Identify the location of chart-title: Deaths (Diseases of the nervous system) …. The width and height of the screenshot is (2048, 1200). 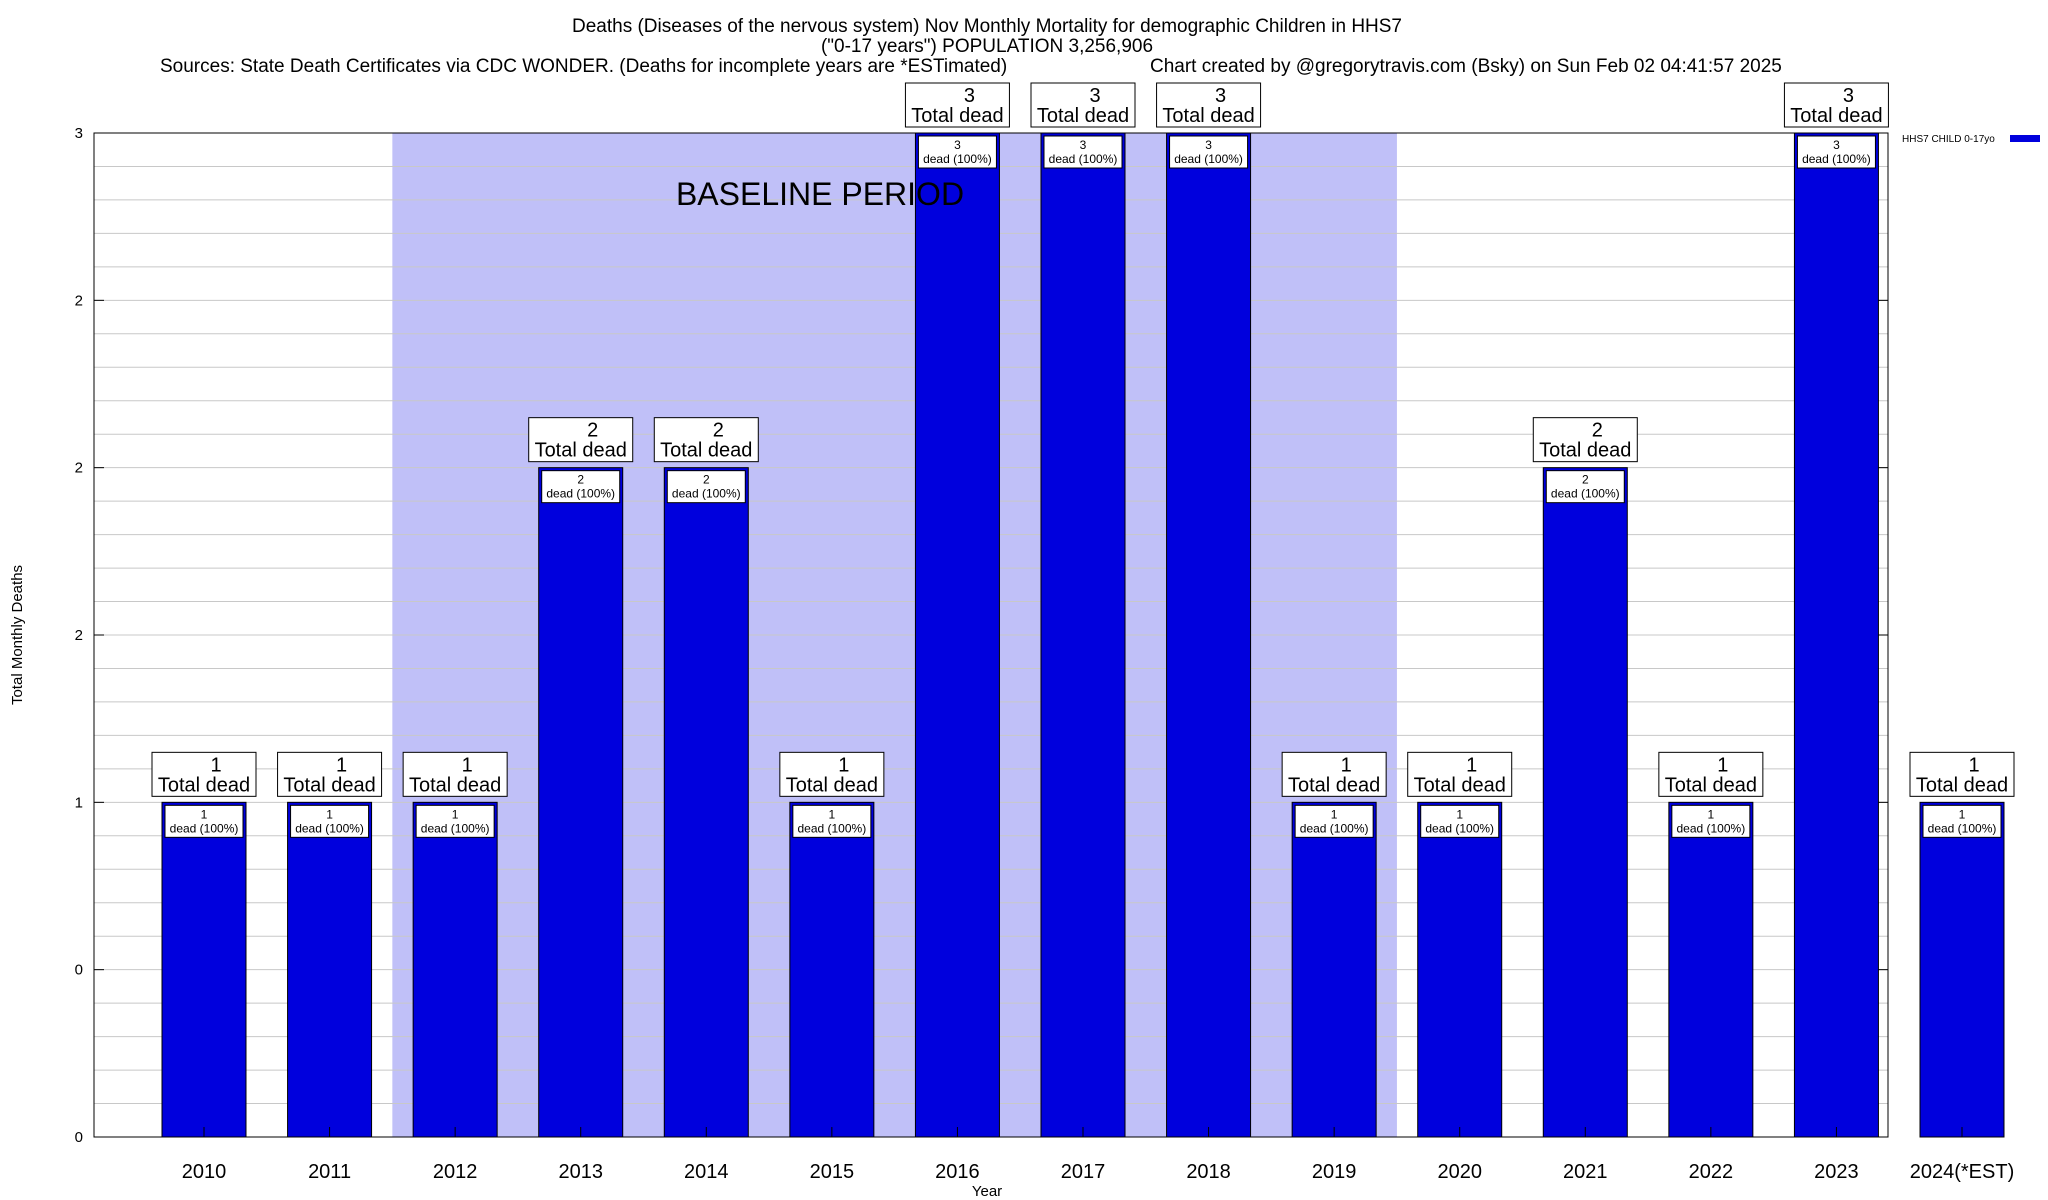
(987, 26).